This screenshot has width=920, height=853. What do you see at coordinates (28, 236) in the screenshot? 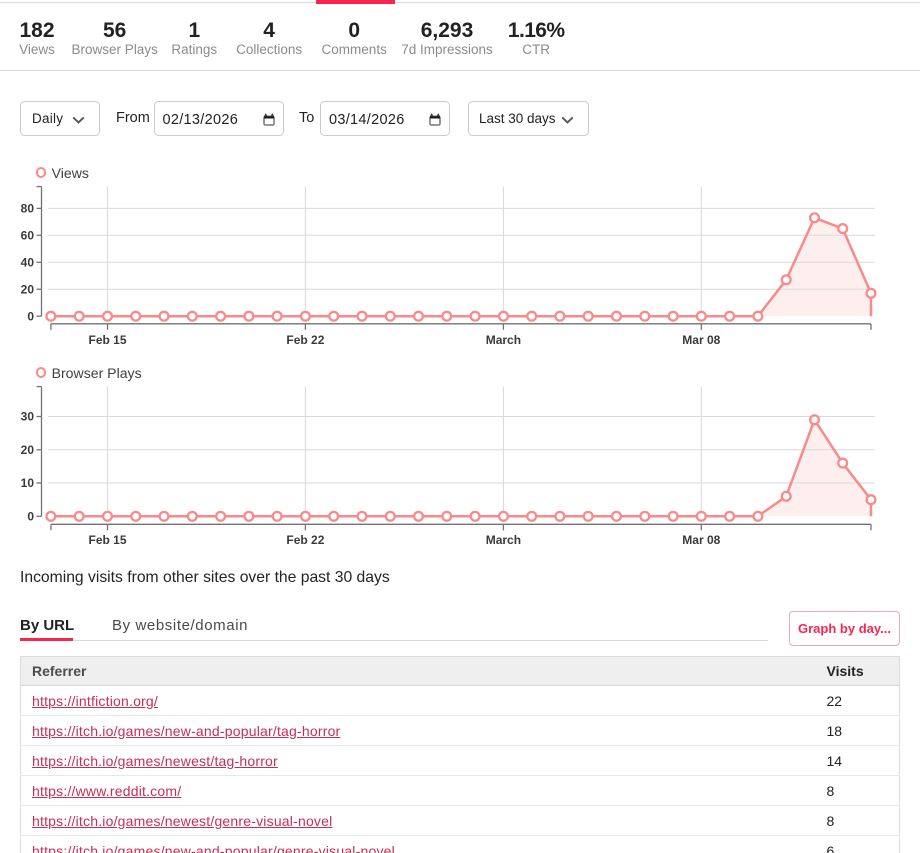
I see `svg-text: 60` at bounding box center [28, 236].